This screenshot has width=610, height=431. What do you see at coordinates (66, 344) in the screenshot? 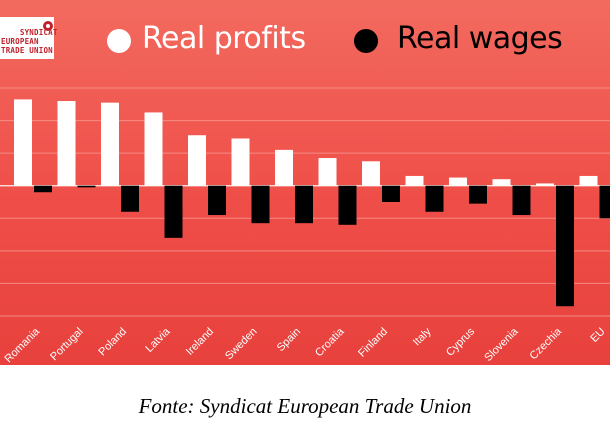
I see `x-tick-label: Portugal` at bounding box center [66, 344].